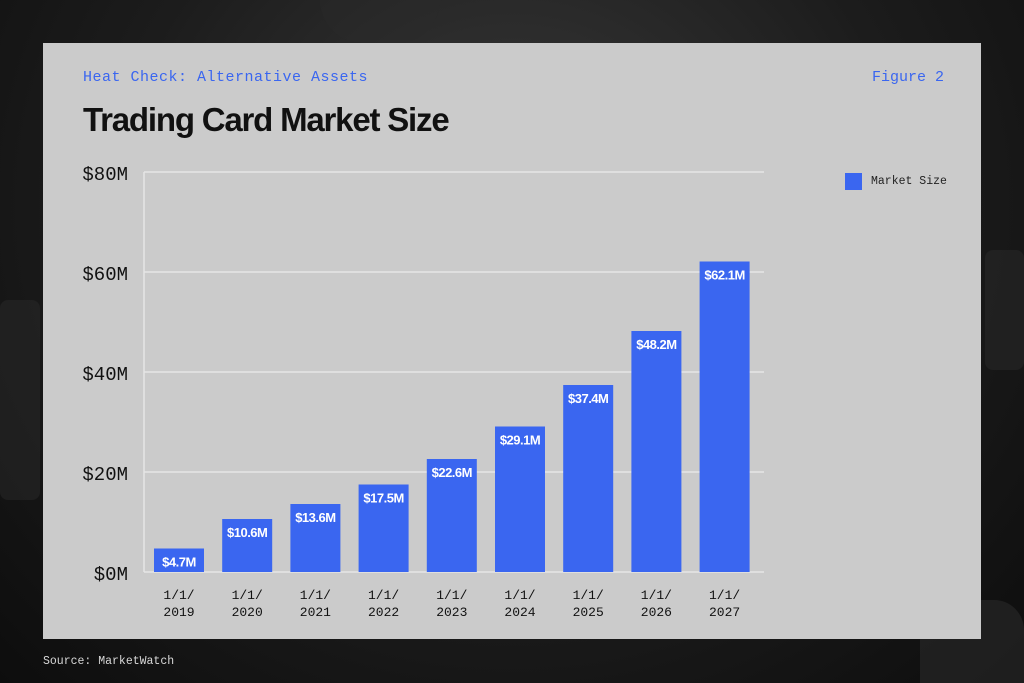  Describe the element at coordinates (724, 612) in the screenshot. I see `x-tick-label: 2027` at that location.